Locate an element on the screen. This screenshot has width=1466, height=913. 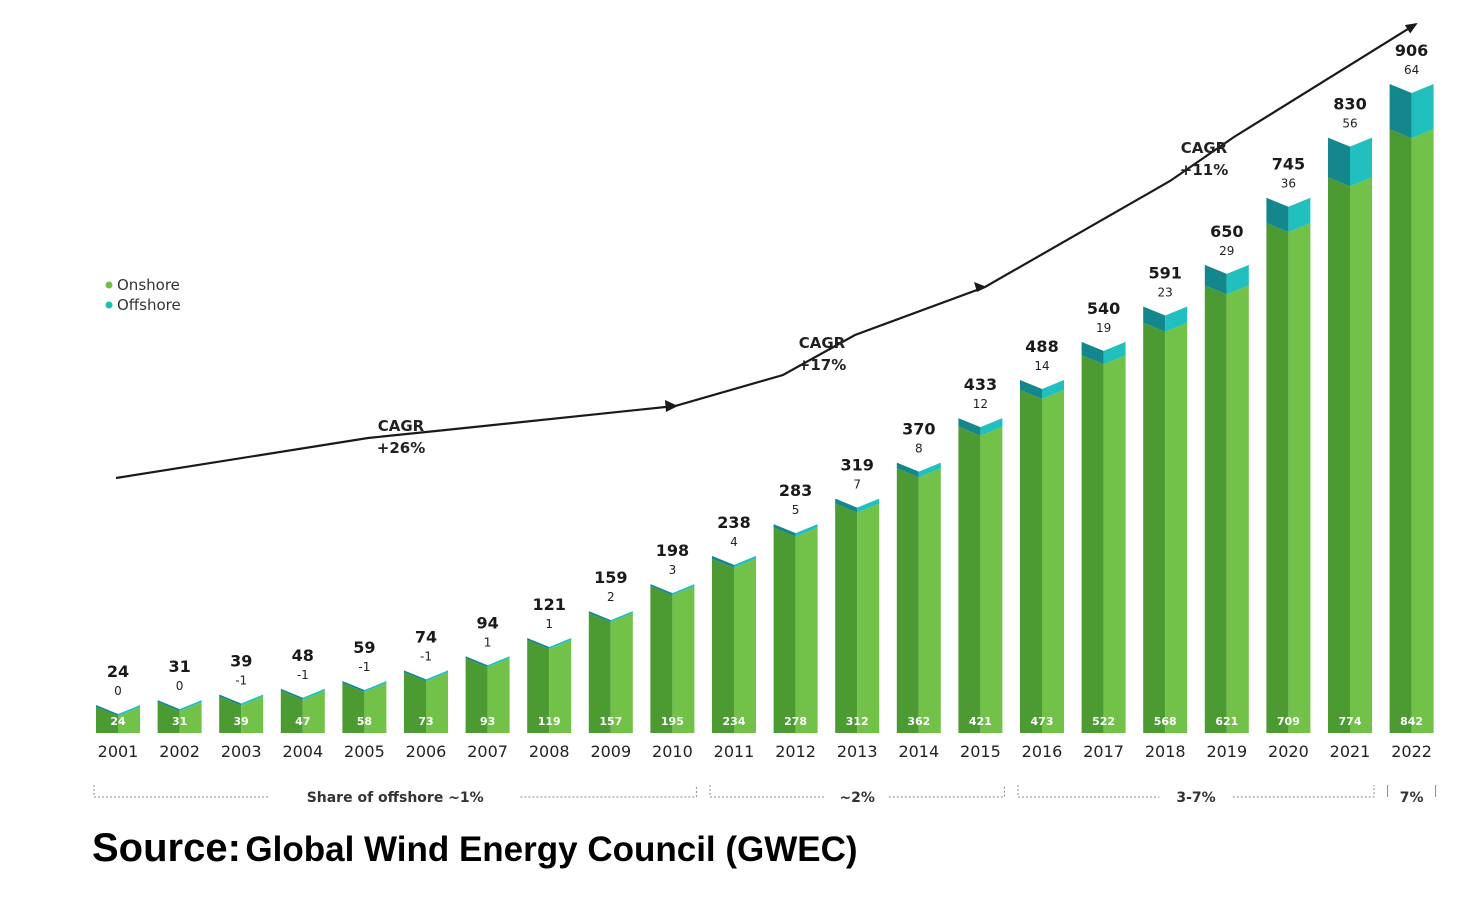
bar-2006 is located at coordinates (426, 701).